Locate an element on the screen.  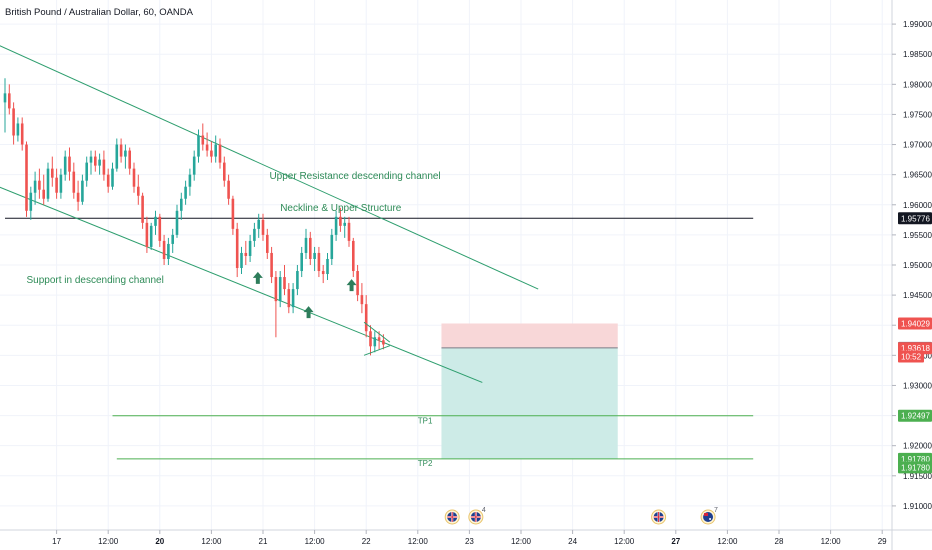
price-tag-text: 1.91780 is located at coordinates (915, 459).